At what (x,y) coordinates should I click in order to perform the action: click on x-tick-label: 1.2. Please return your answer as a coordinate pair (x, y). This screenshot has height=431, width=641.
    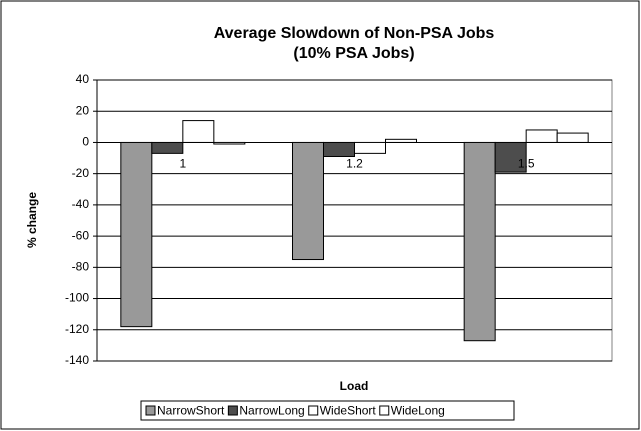
    Looking at the image, I should click on (354, 164).